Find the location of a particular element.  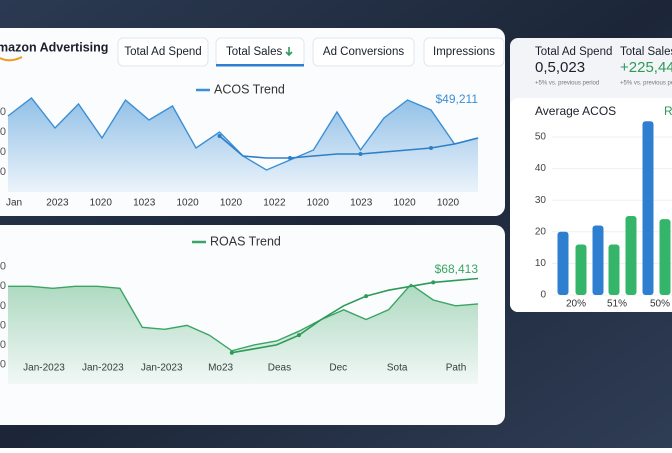

x-tick-label: 2023 is located at coordinates (57, 203).